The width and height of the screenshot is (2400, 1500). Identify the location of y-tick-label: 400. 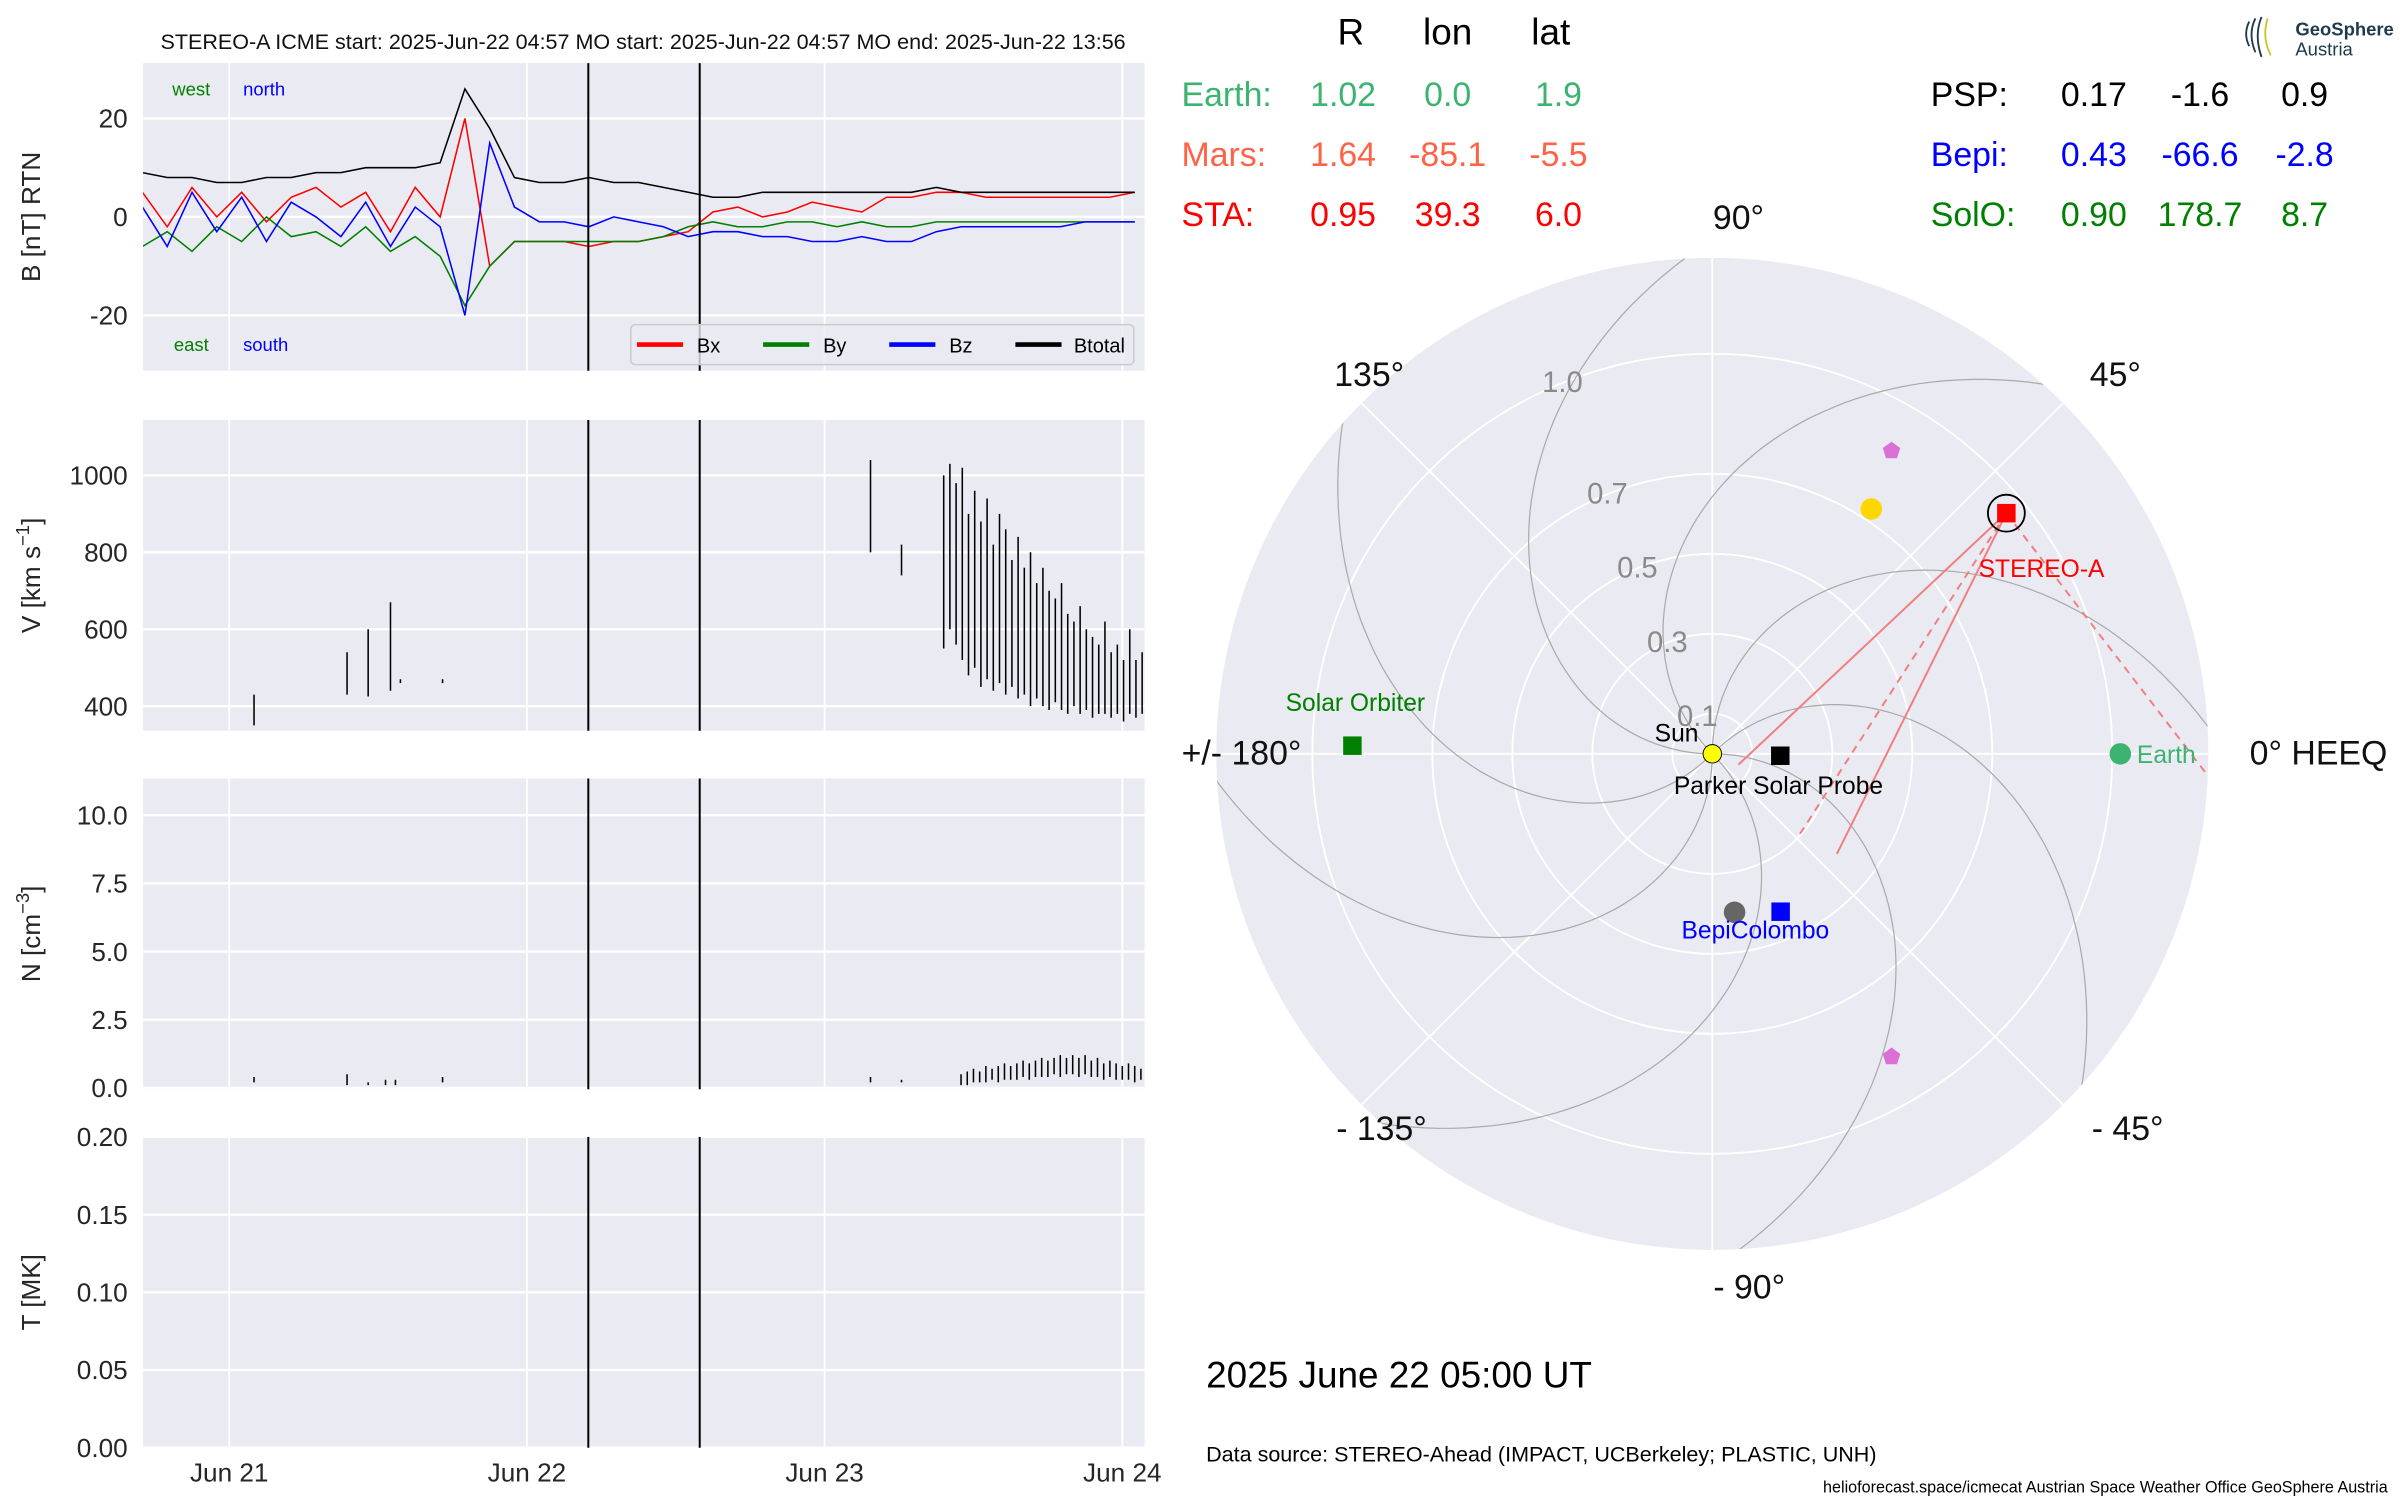
(106, 706).